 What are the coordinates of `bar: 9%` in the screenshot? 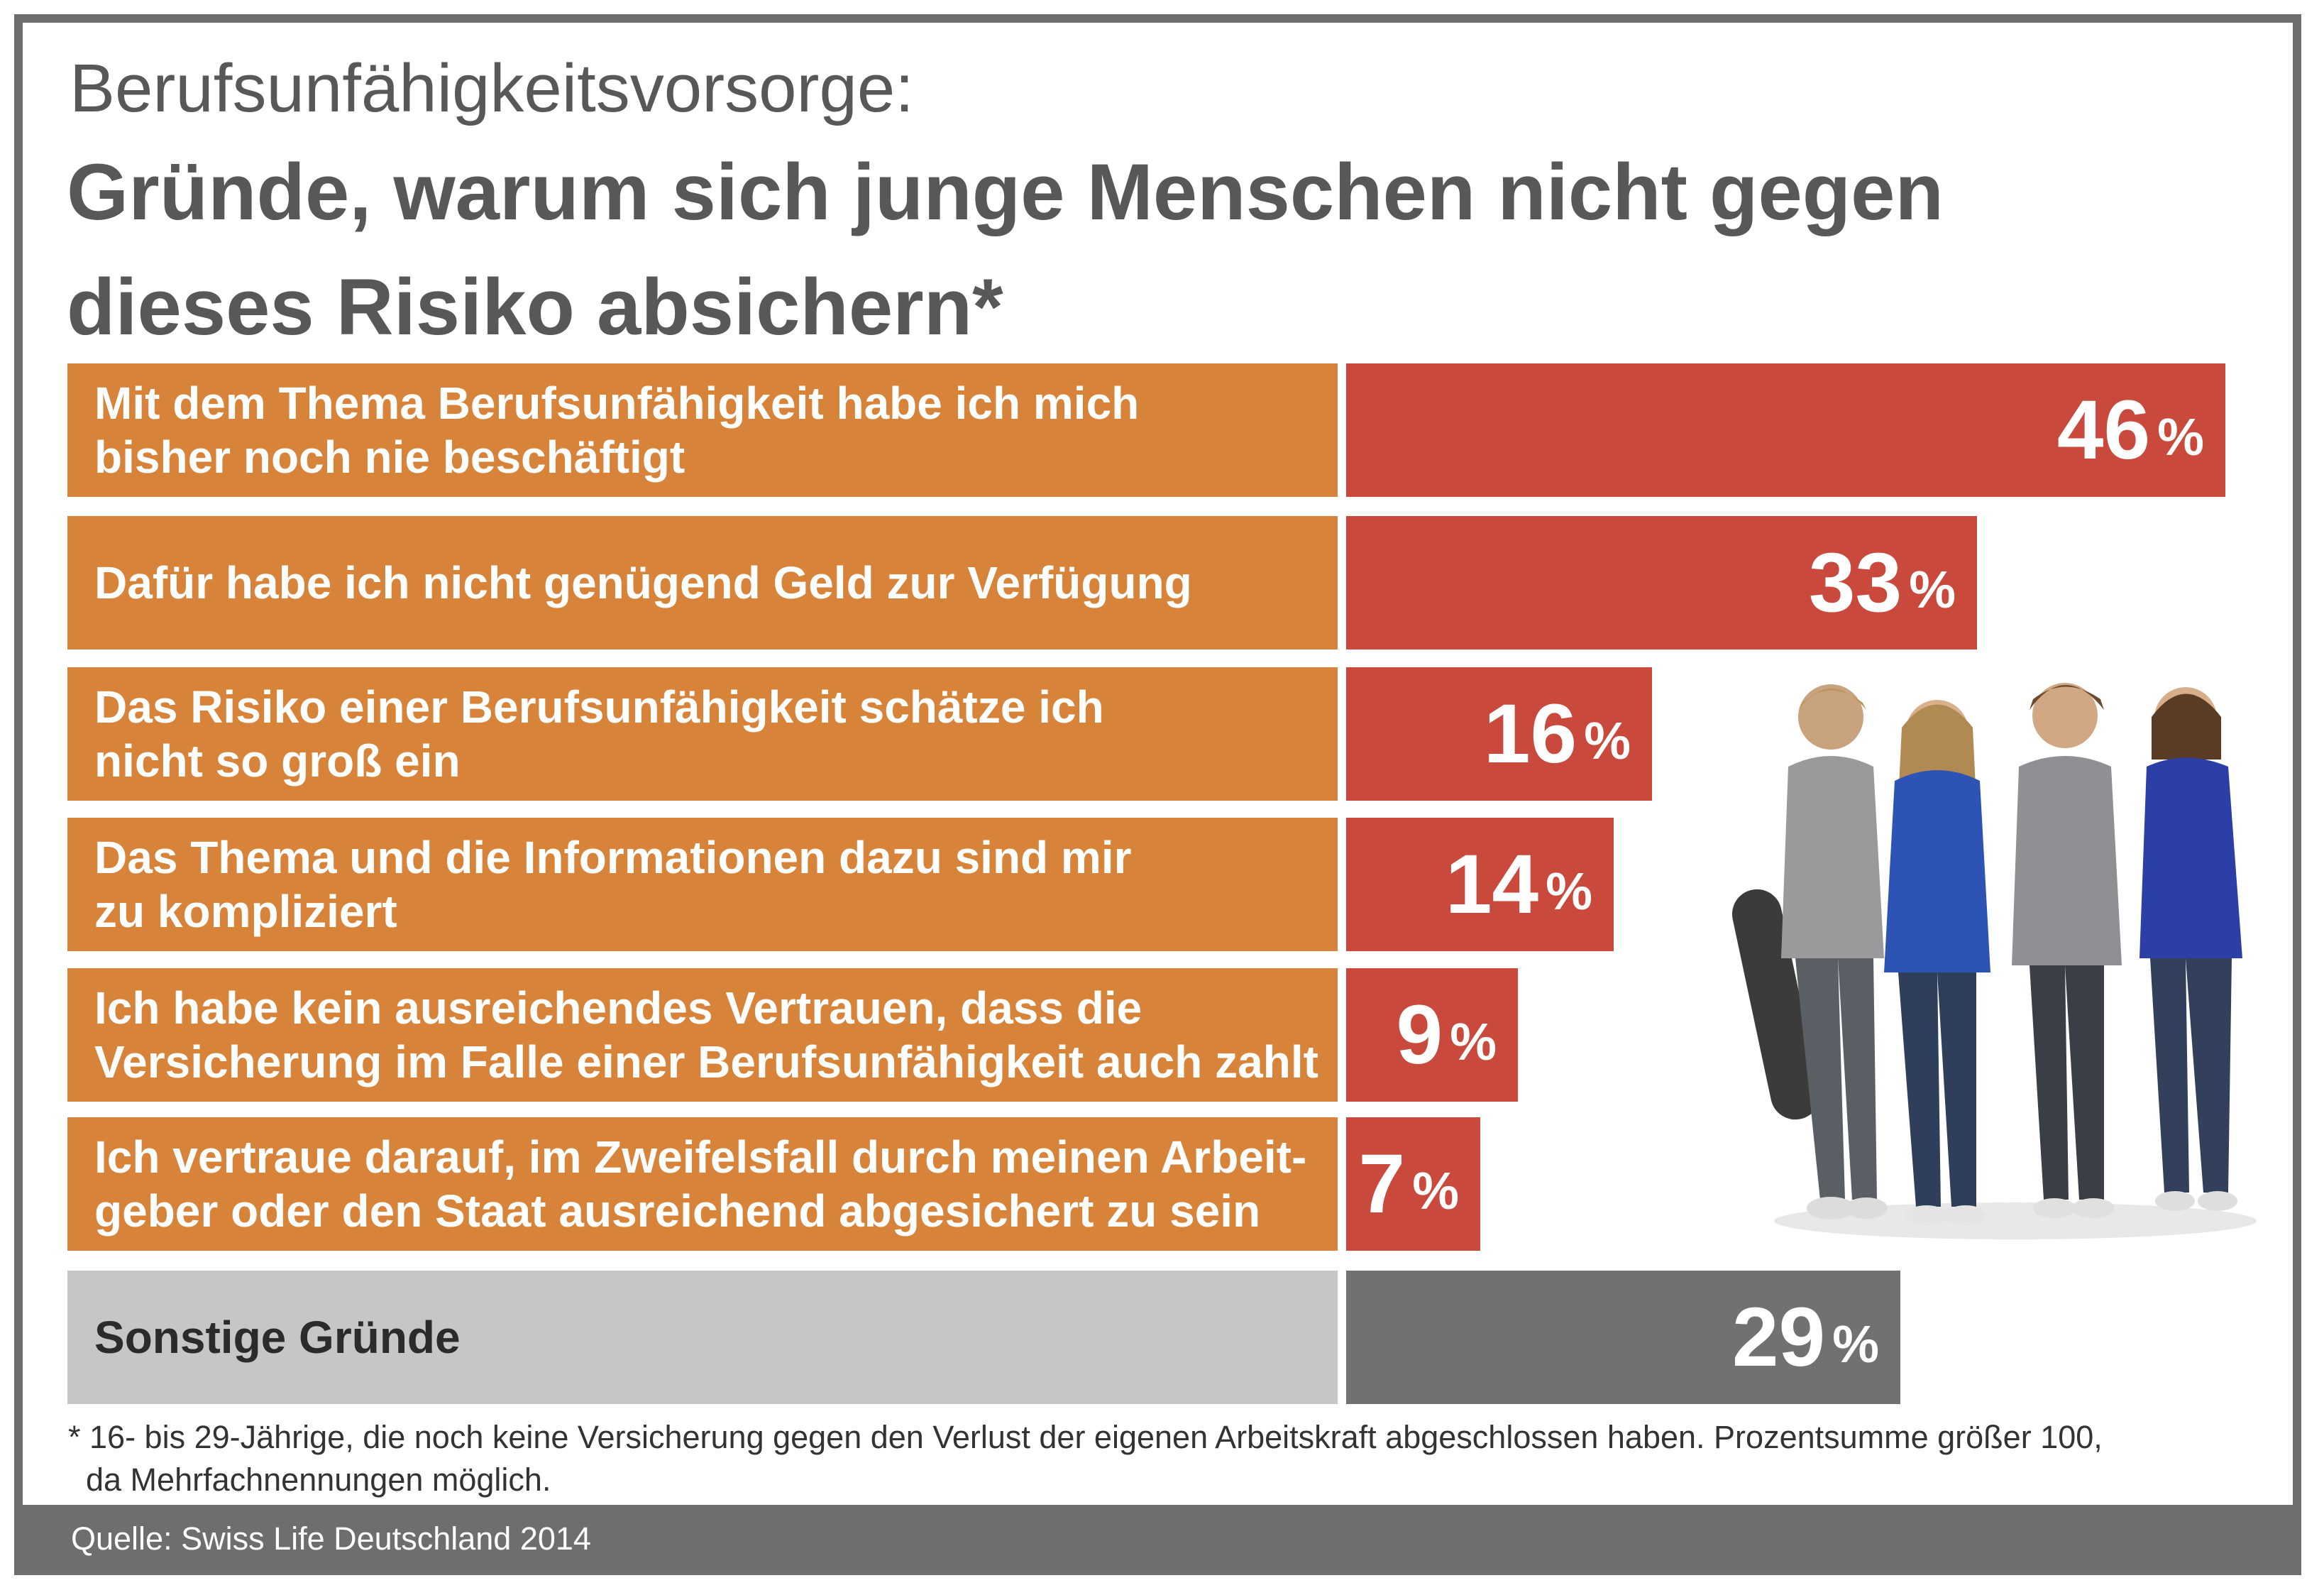 It's located at (1432, 1035).